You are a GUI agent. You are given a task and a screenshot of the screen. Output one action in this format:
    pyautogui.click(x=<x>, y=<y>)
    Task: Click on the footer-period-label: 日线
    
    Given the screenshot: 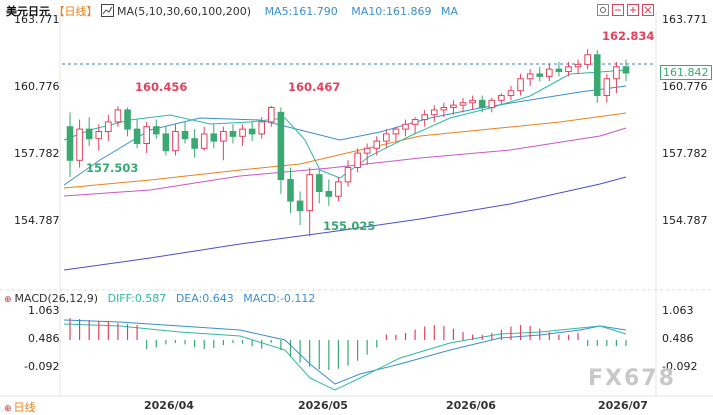 What is the action you would take?
    pyautogui.click(x=24, y=407)
    